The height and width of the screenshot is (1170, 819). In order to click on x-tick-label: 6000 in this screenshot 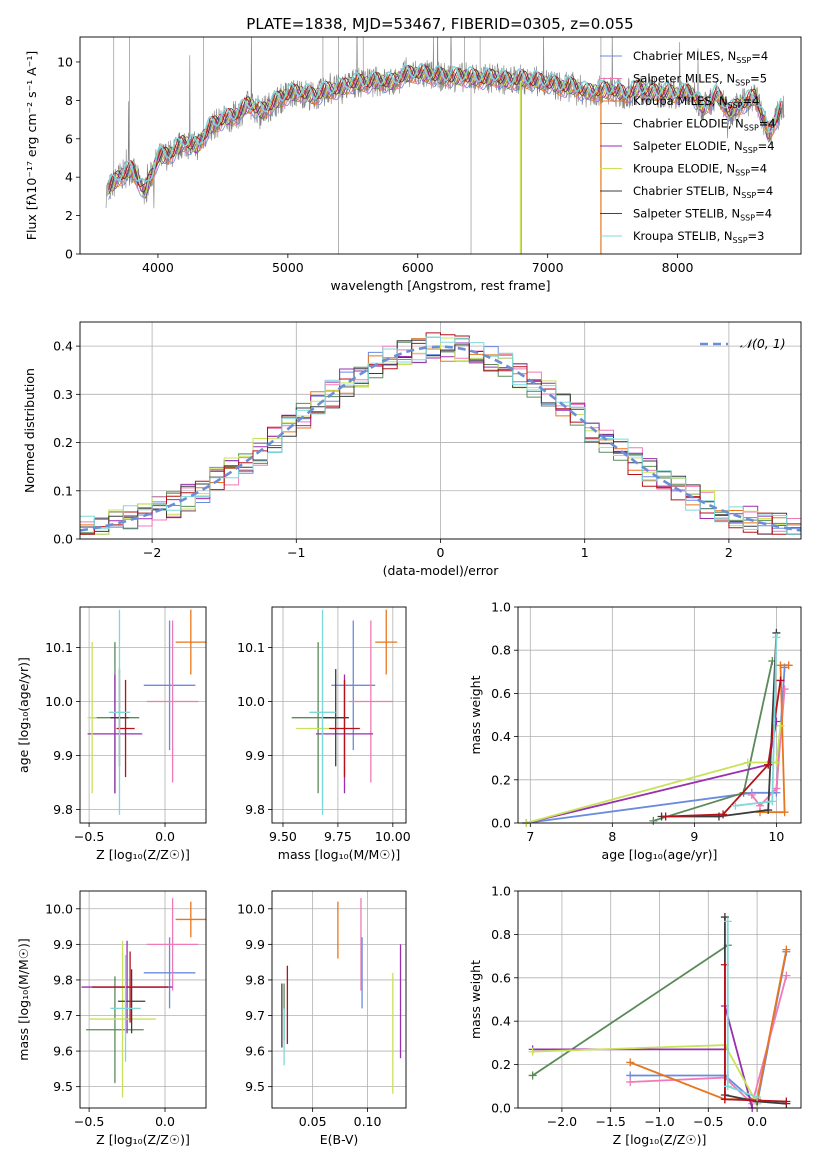, I will do `click(418, 267)`.